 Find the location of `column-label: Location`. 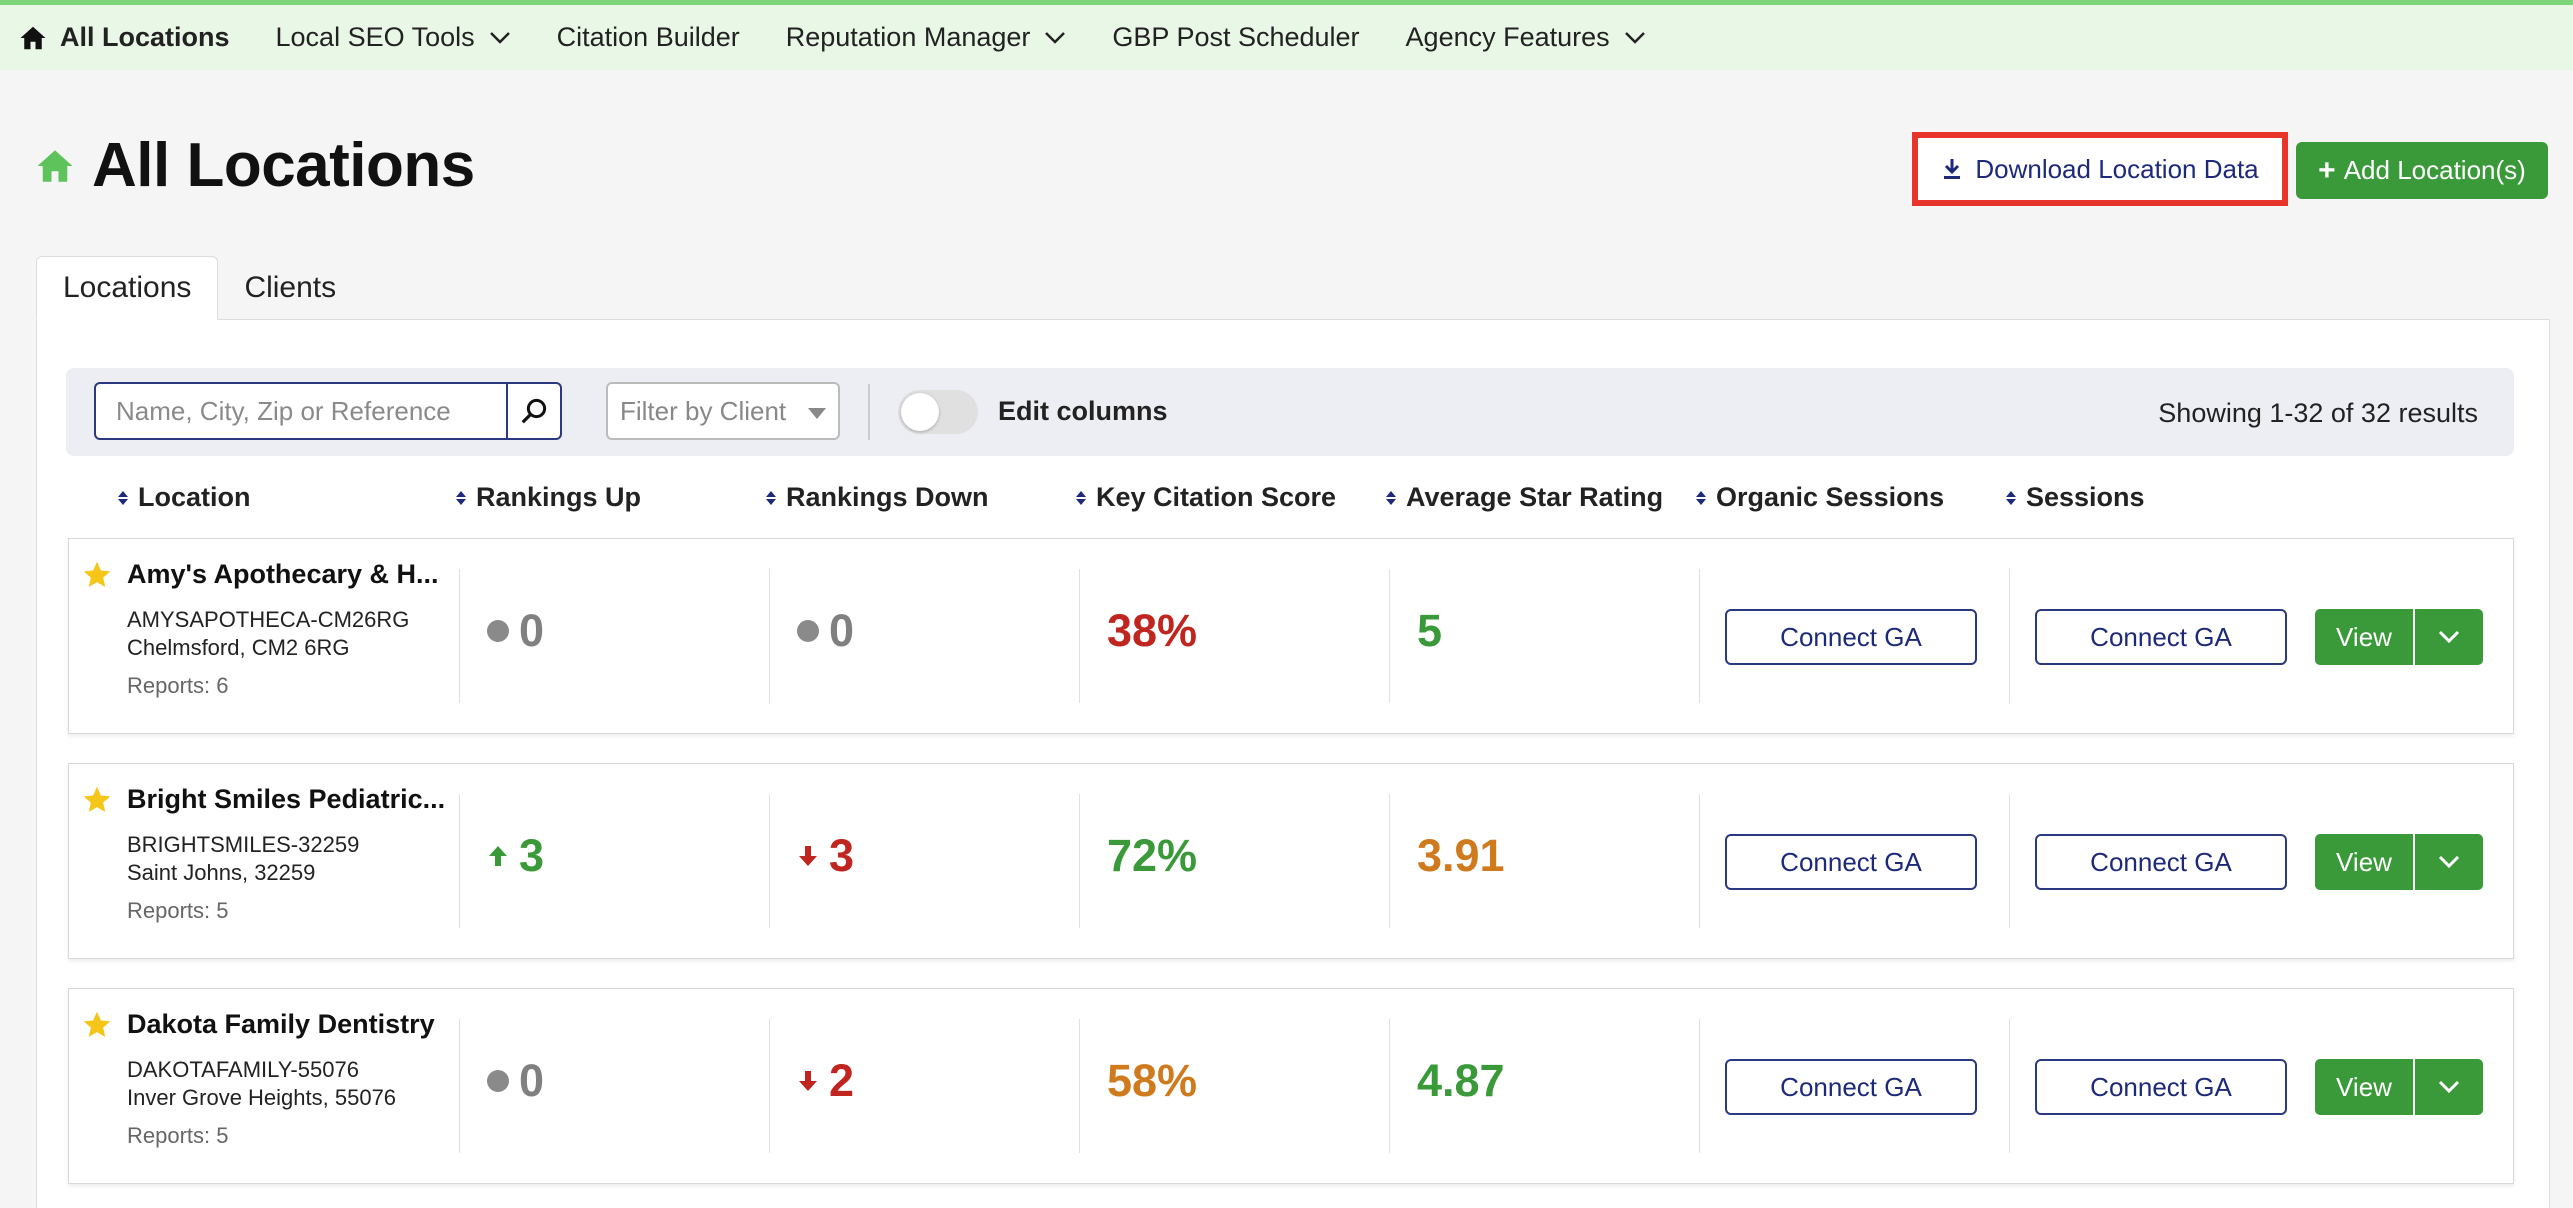

column-label: Location is located at coordinates (194, 497).